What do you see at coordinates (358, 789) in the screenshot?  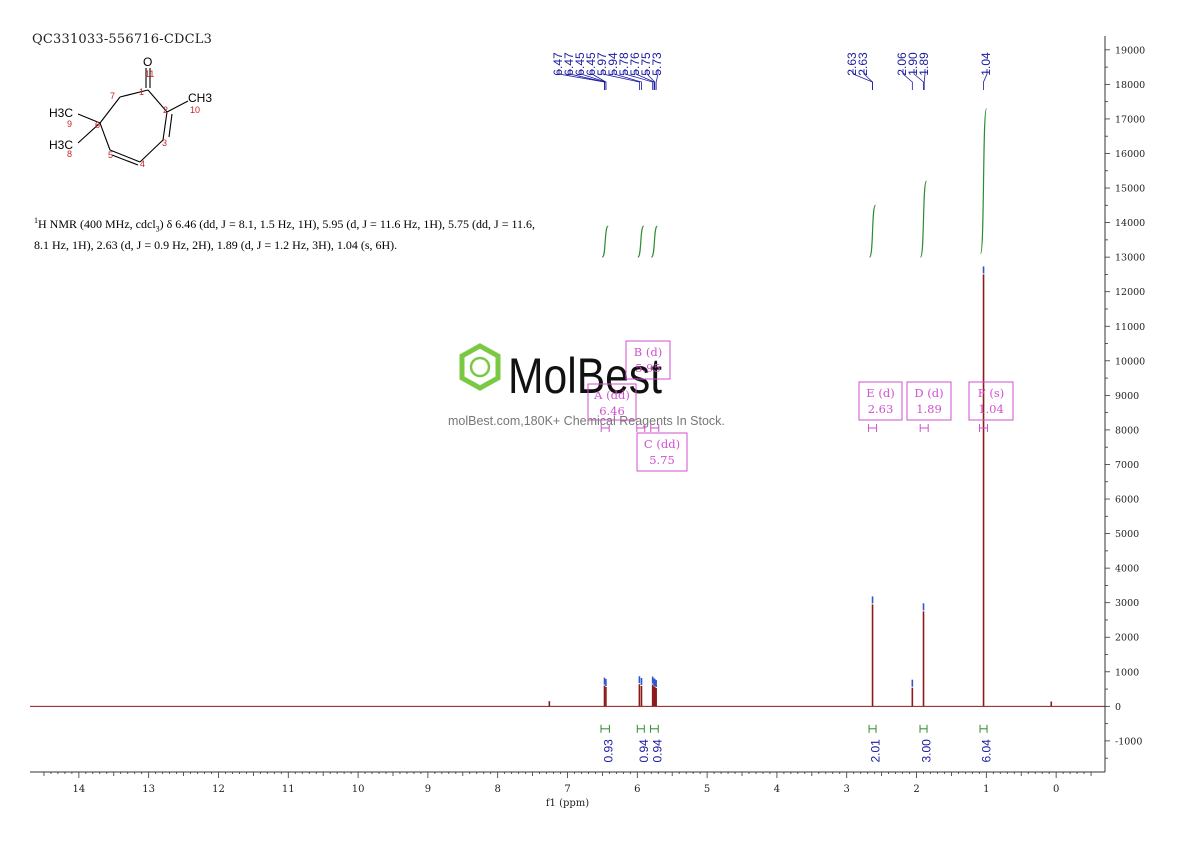 I see `x-tick-label: 10` at bounding box center [358, 789].